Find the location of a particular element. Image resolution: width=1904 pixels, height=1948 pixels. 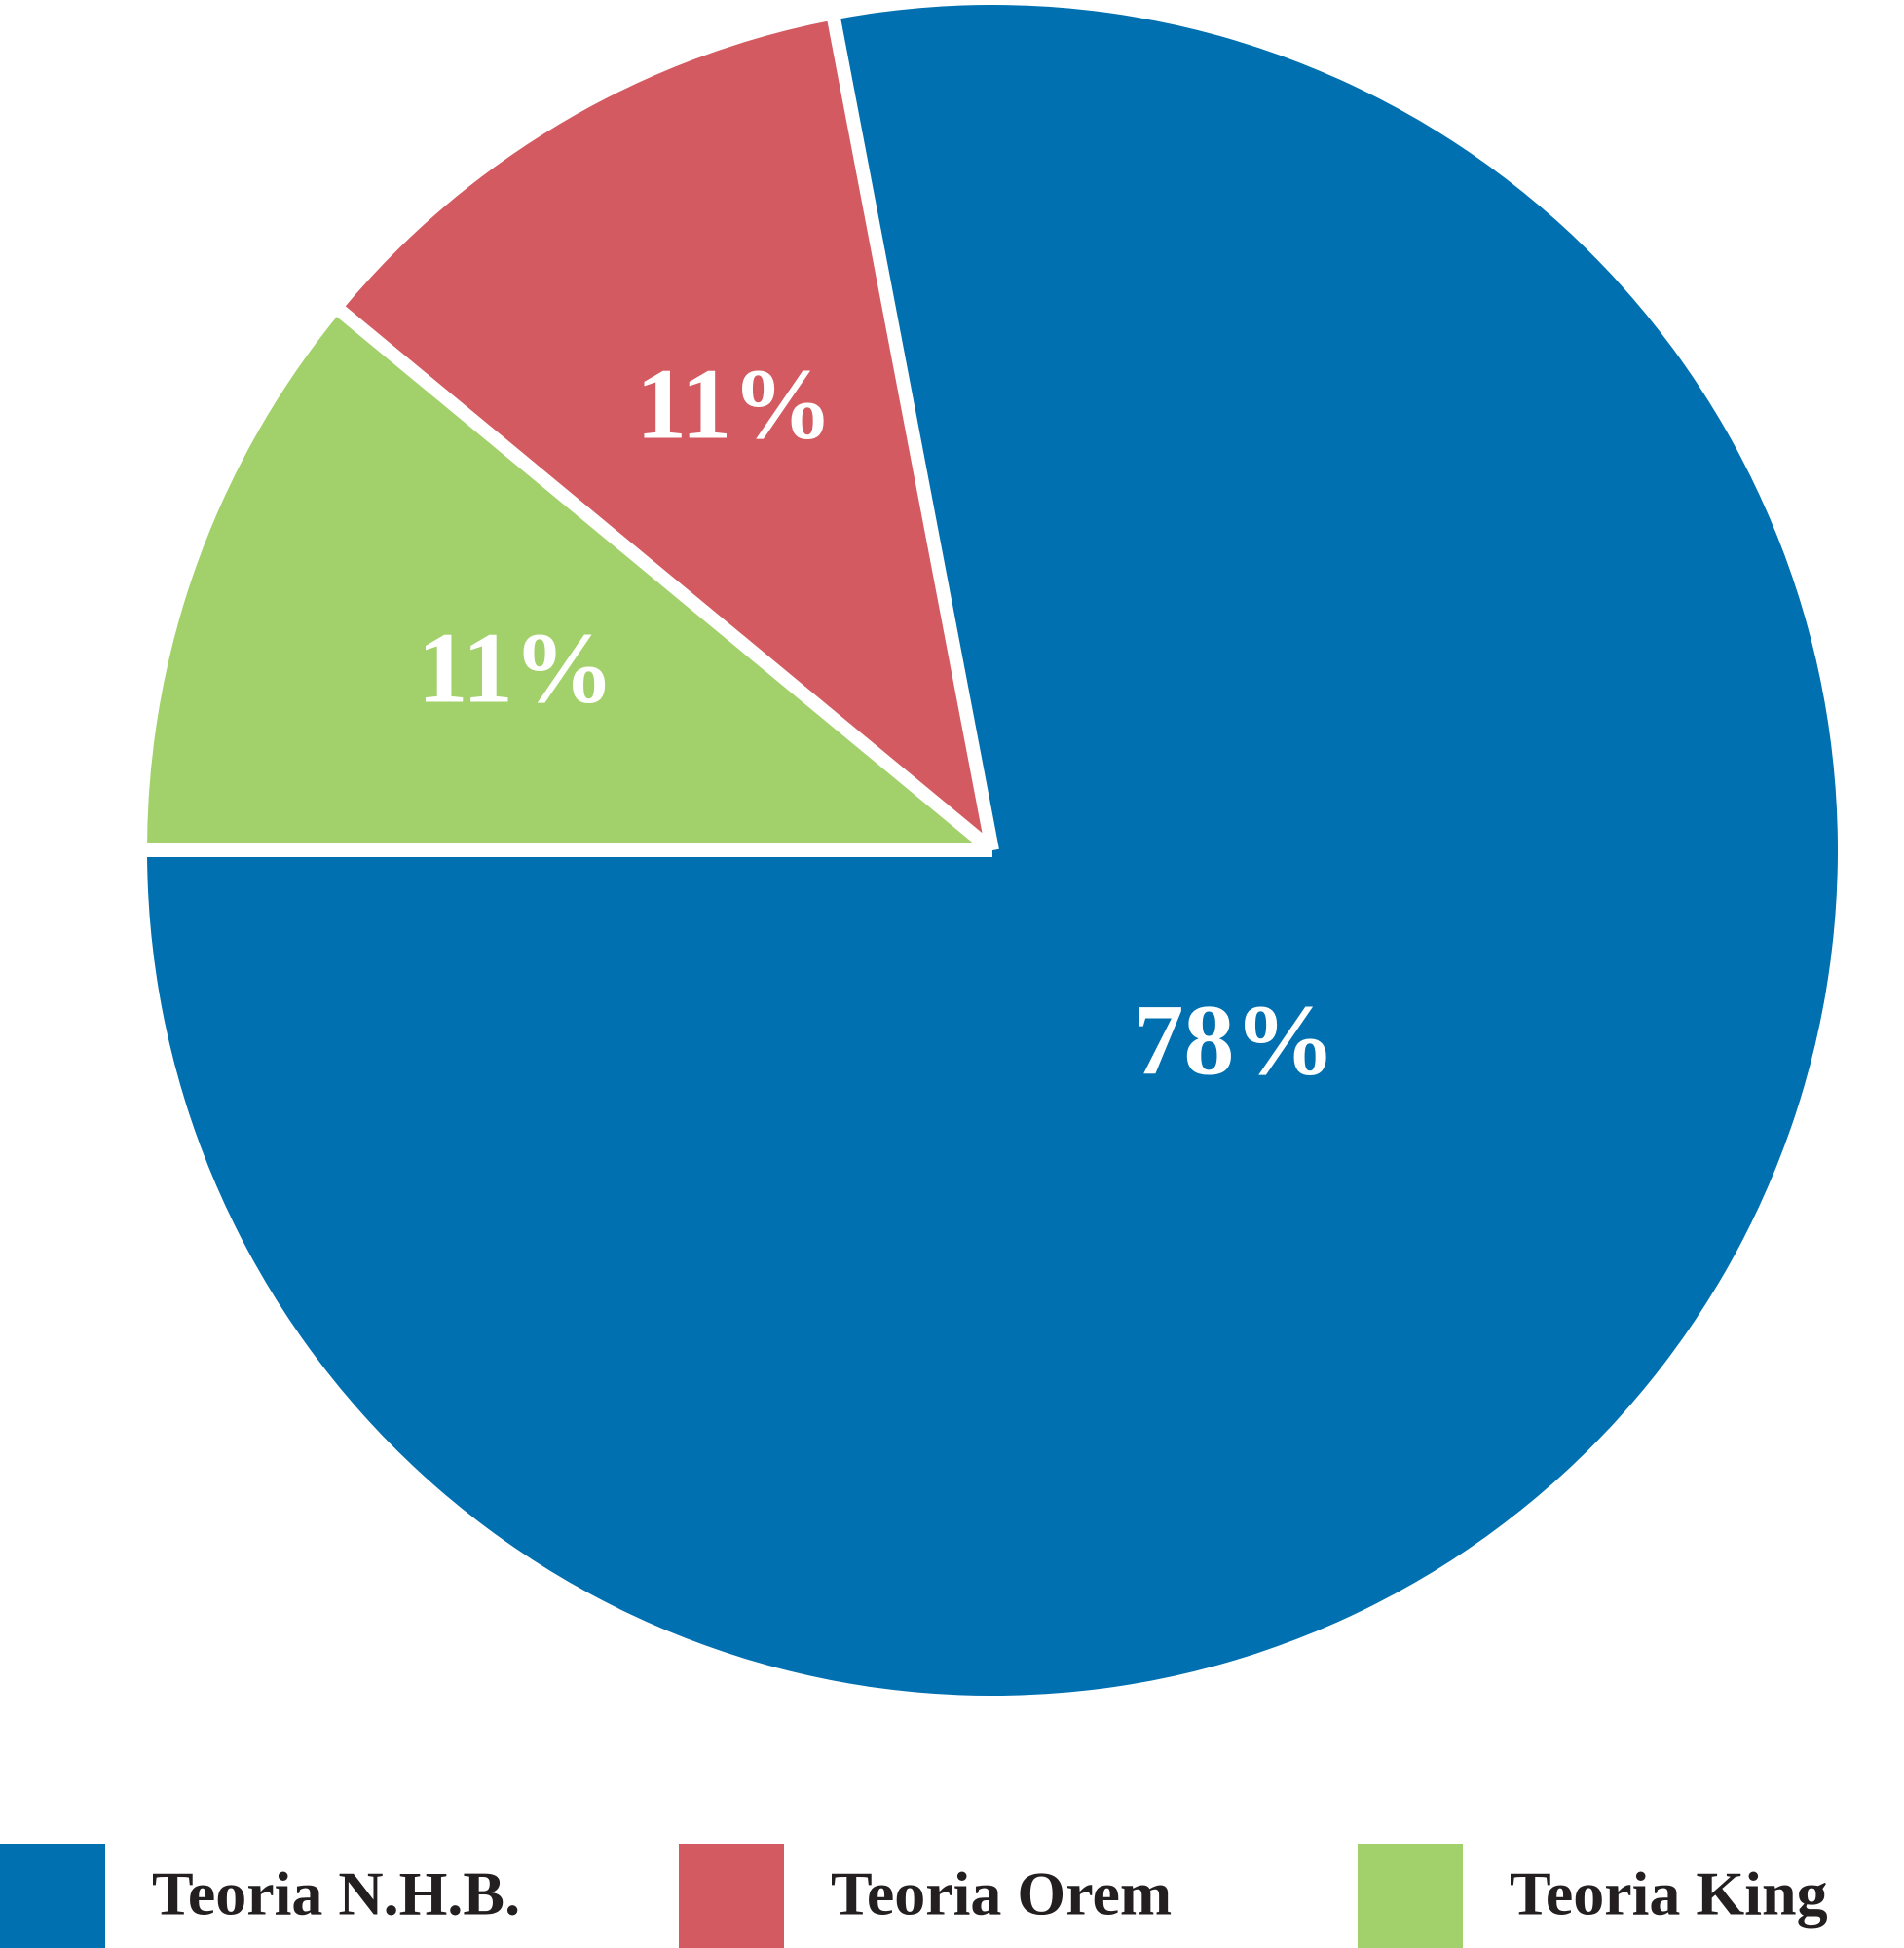

pie-slice-teoria-orem is located at coordinates (666, 434).